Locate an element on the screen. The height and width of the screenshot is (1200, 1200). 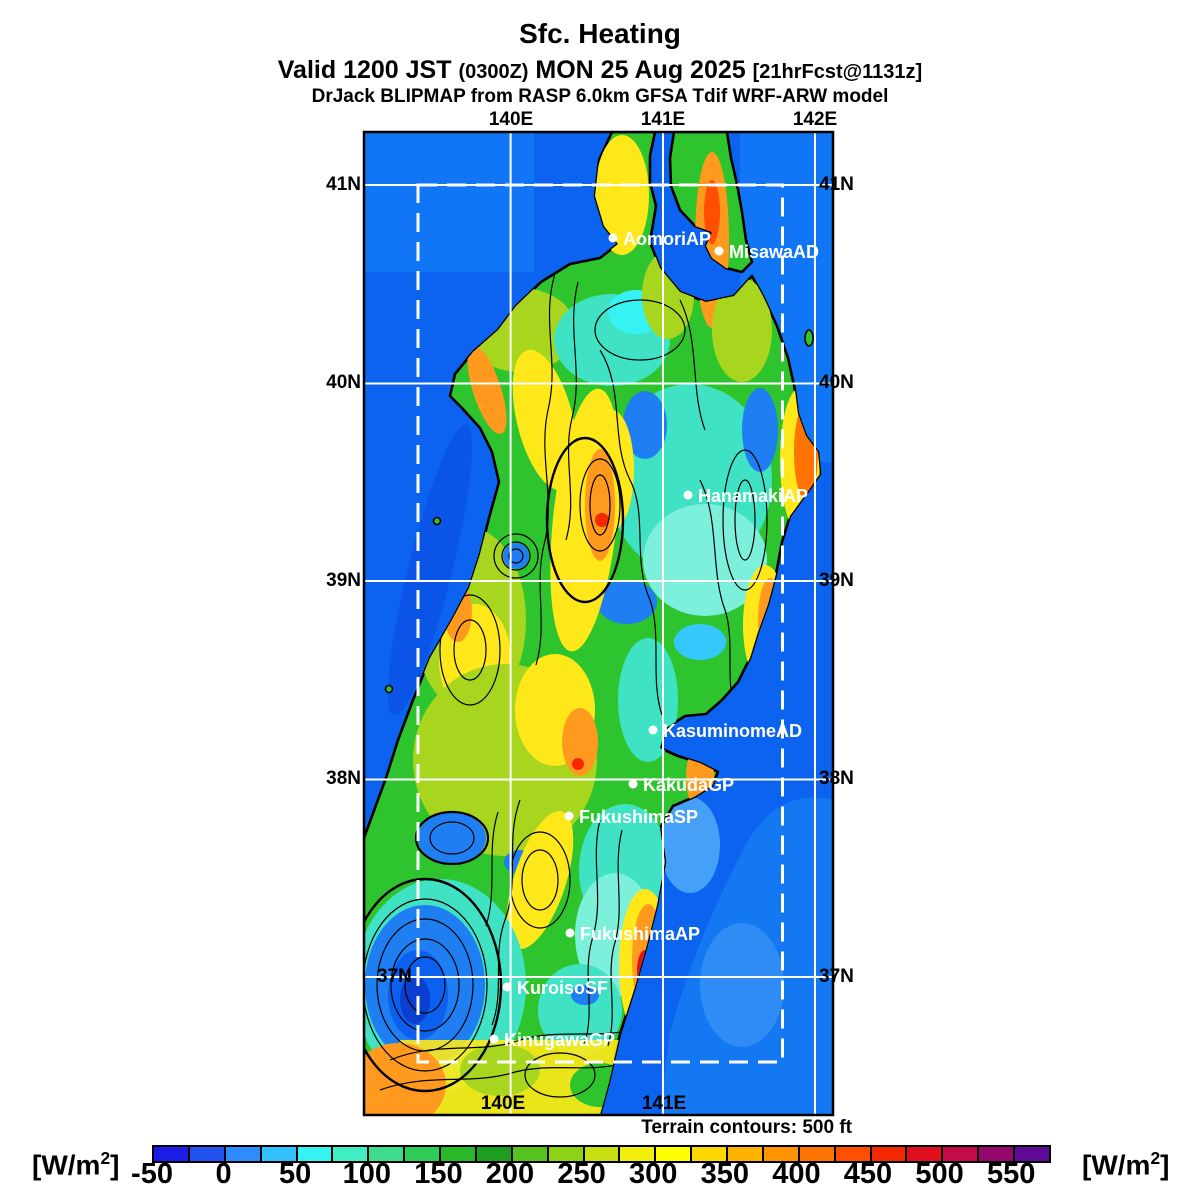
lat-label-right-38n: 38N is located at coordinates (836, 778).